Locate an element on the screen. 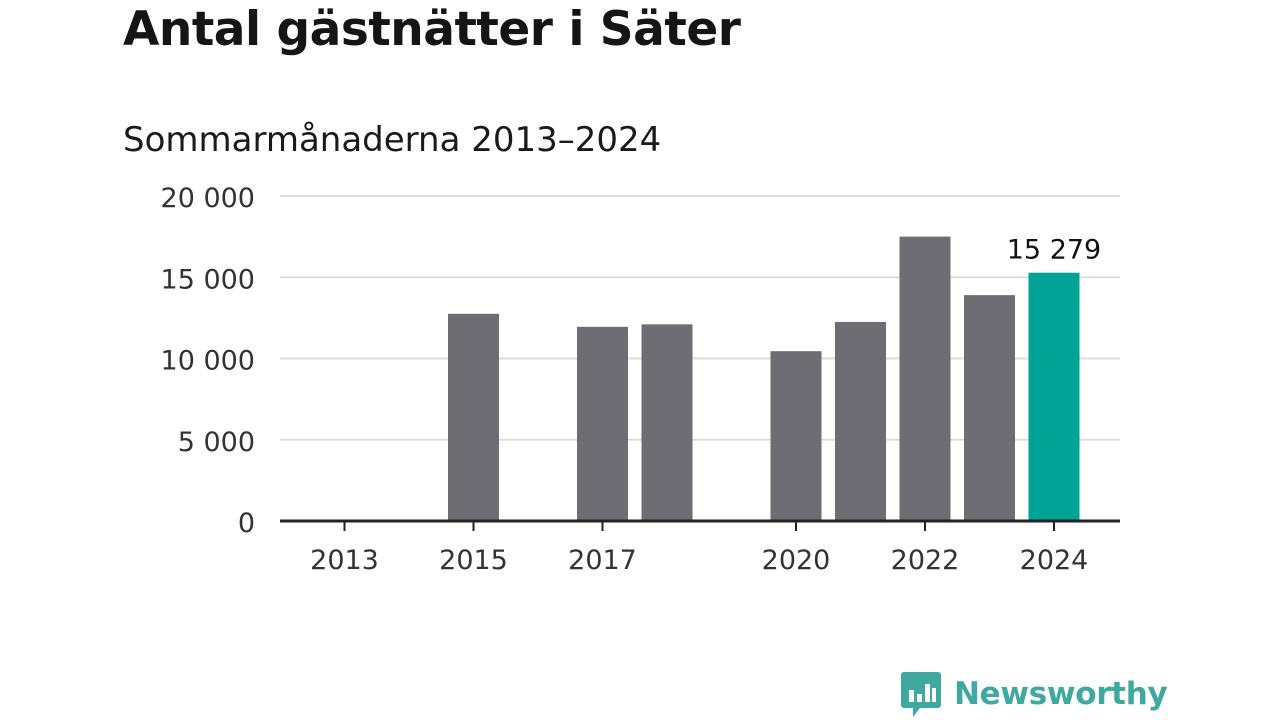 The height and width of the screenshot is (720, 1280). x-tick-label: 2022 is located at coordinates (925, 560).